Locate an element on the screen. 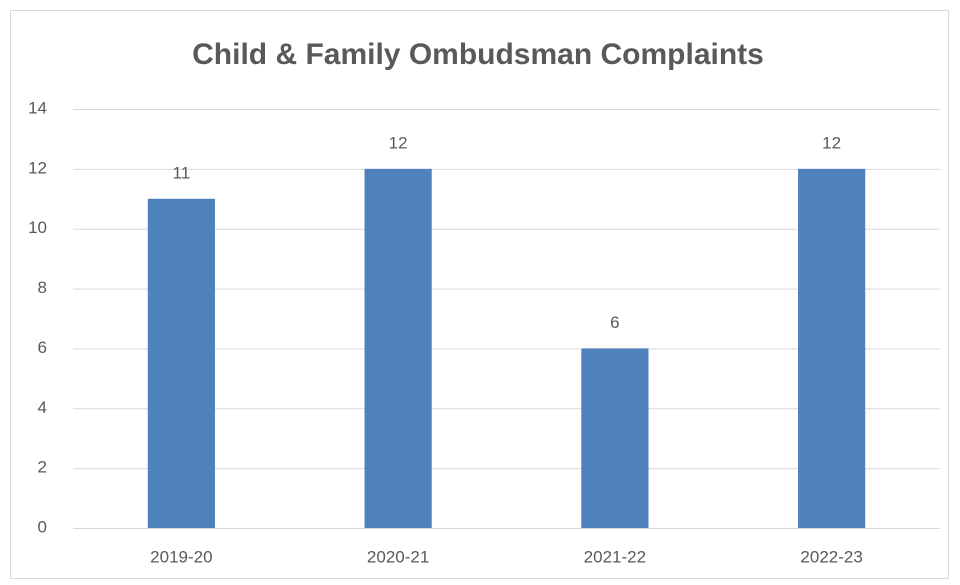 The image size is (960, 585). y-tick-label: 8 is located at coordinates (42, 287).